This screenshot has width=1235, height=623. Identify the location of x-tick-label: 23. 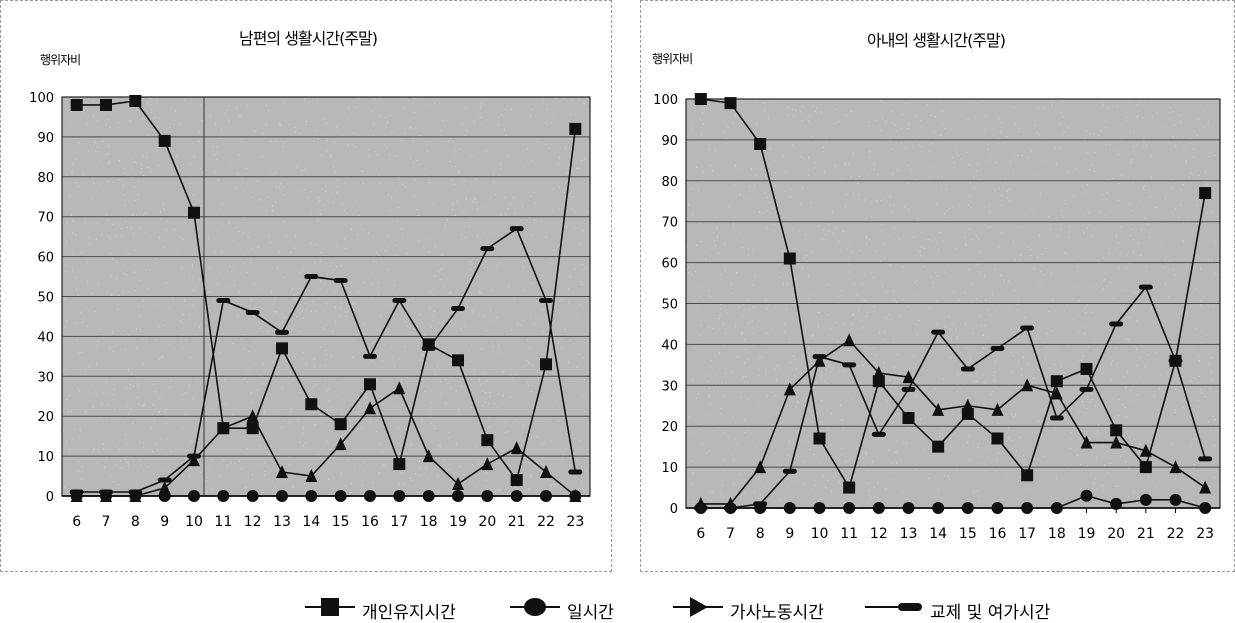
(1205, 534).